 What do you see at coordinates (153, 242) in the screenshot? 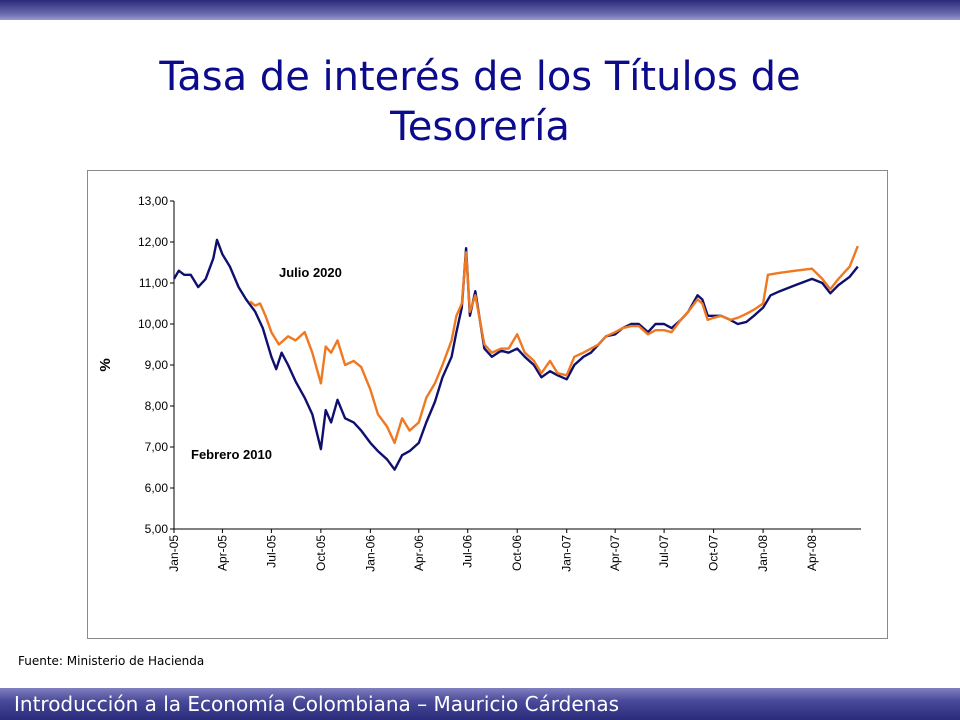
I see `y-tick-label: 12,00` at bounding box center [153, 242].